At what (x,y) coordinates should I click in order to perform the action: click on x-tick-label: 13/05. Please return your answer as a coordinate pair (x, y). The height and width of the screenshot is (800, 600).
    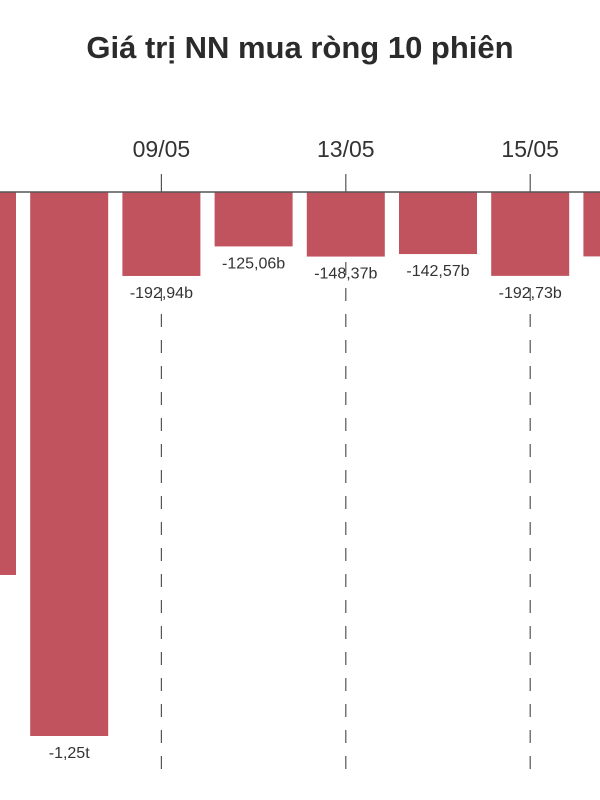
    Looking at the image, I should click on (346, 149).